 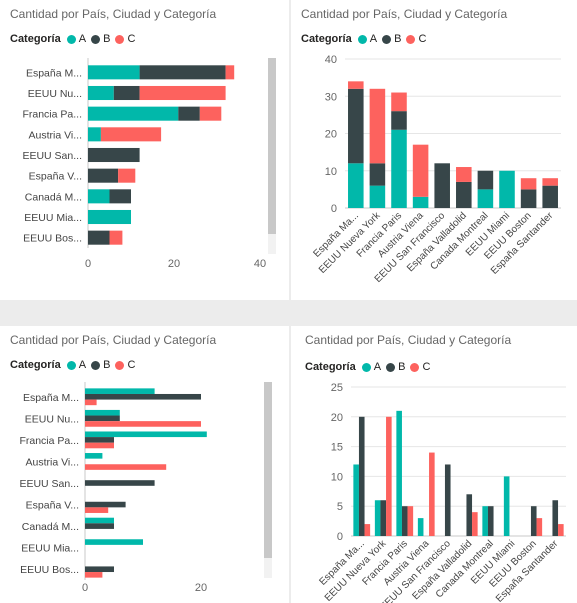 I want to click on bar-a-francia-pa, so click(x=133, y=113).